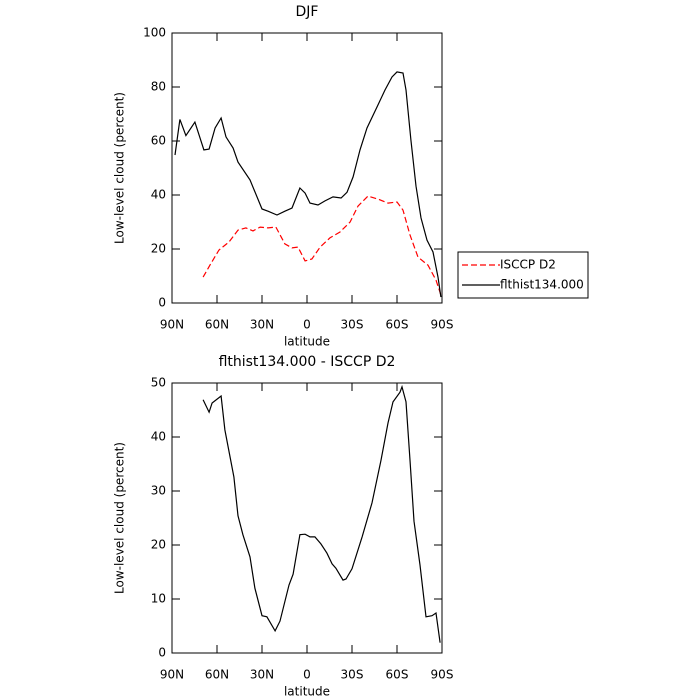  I want to click on legend-box, so click(523, 275).